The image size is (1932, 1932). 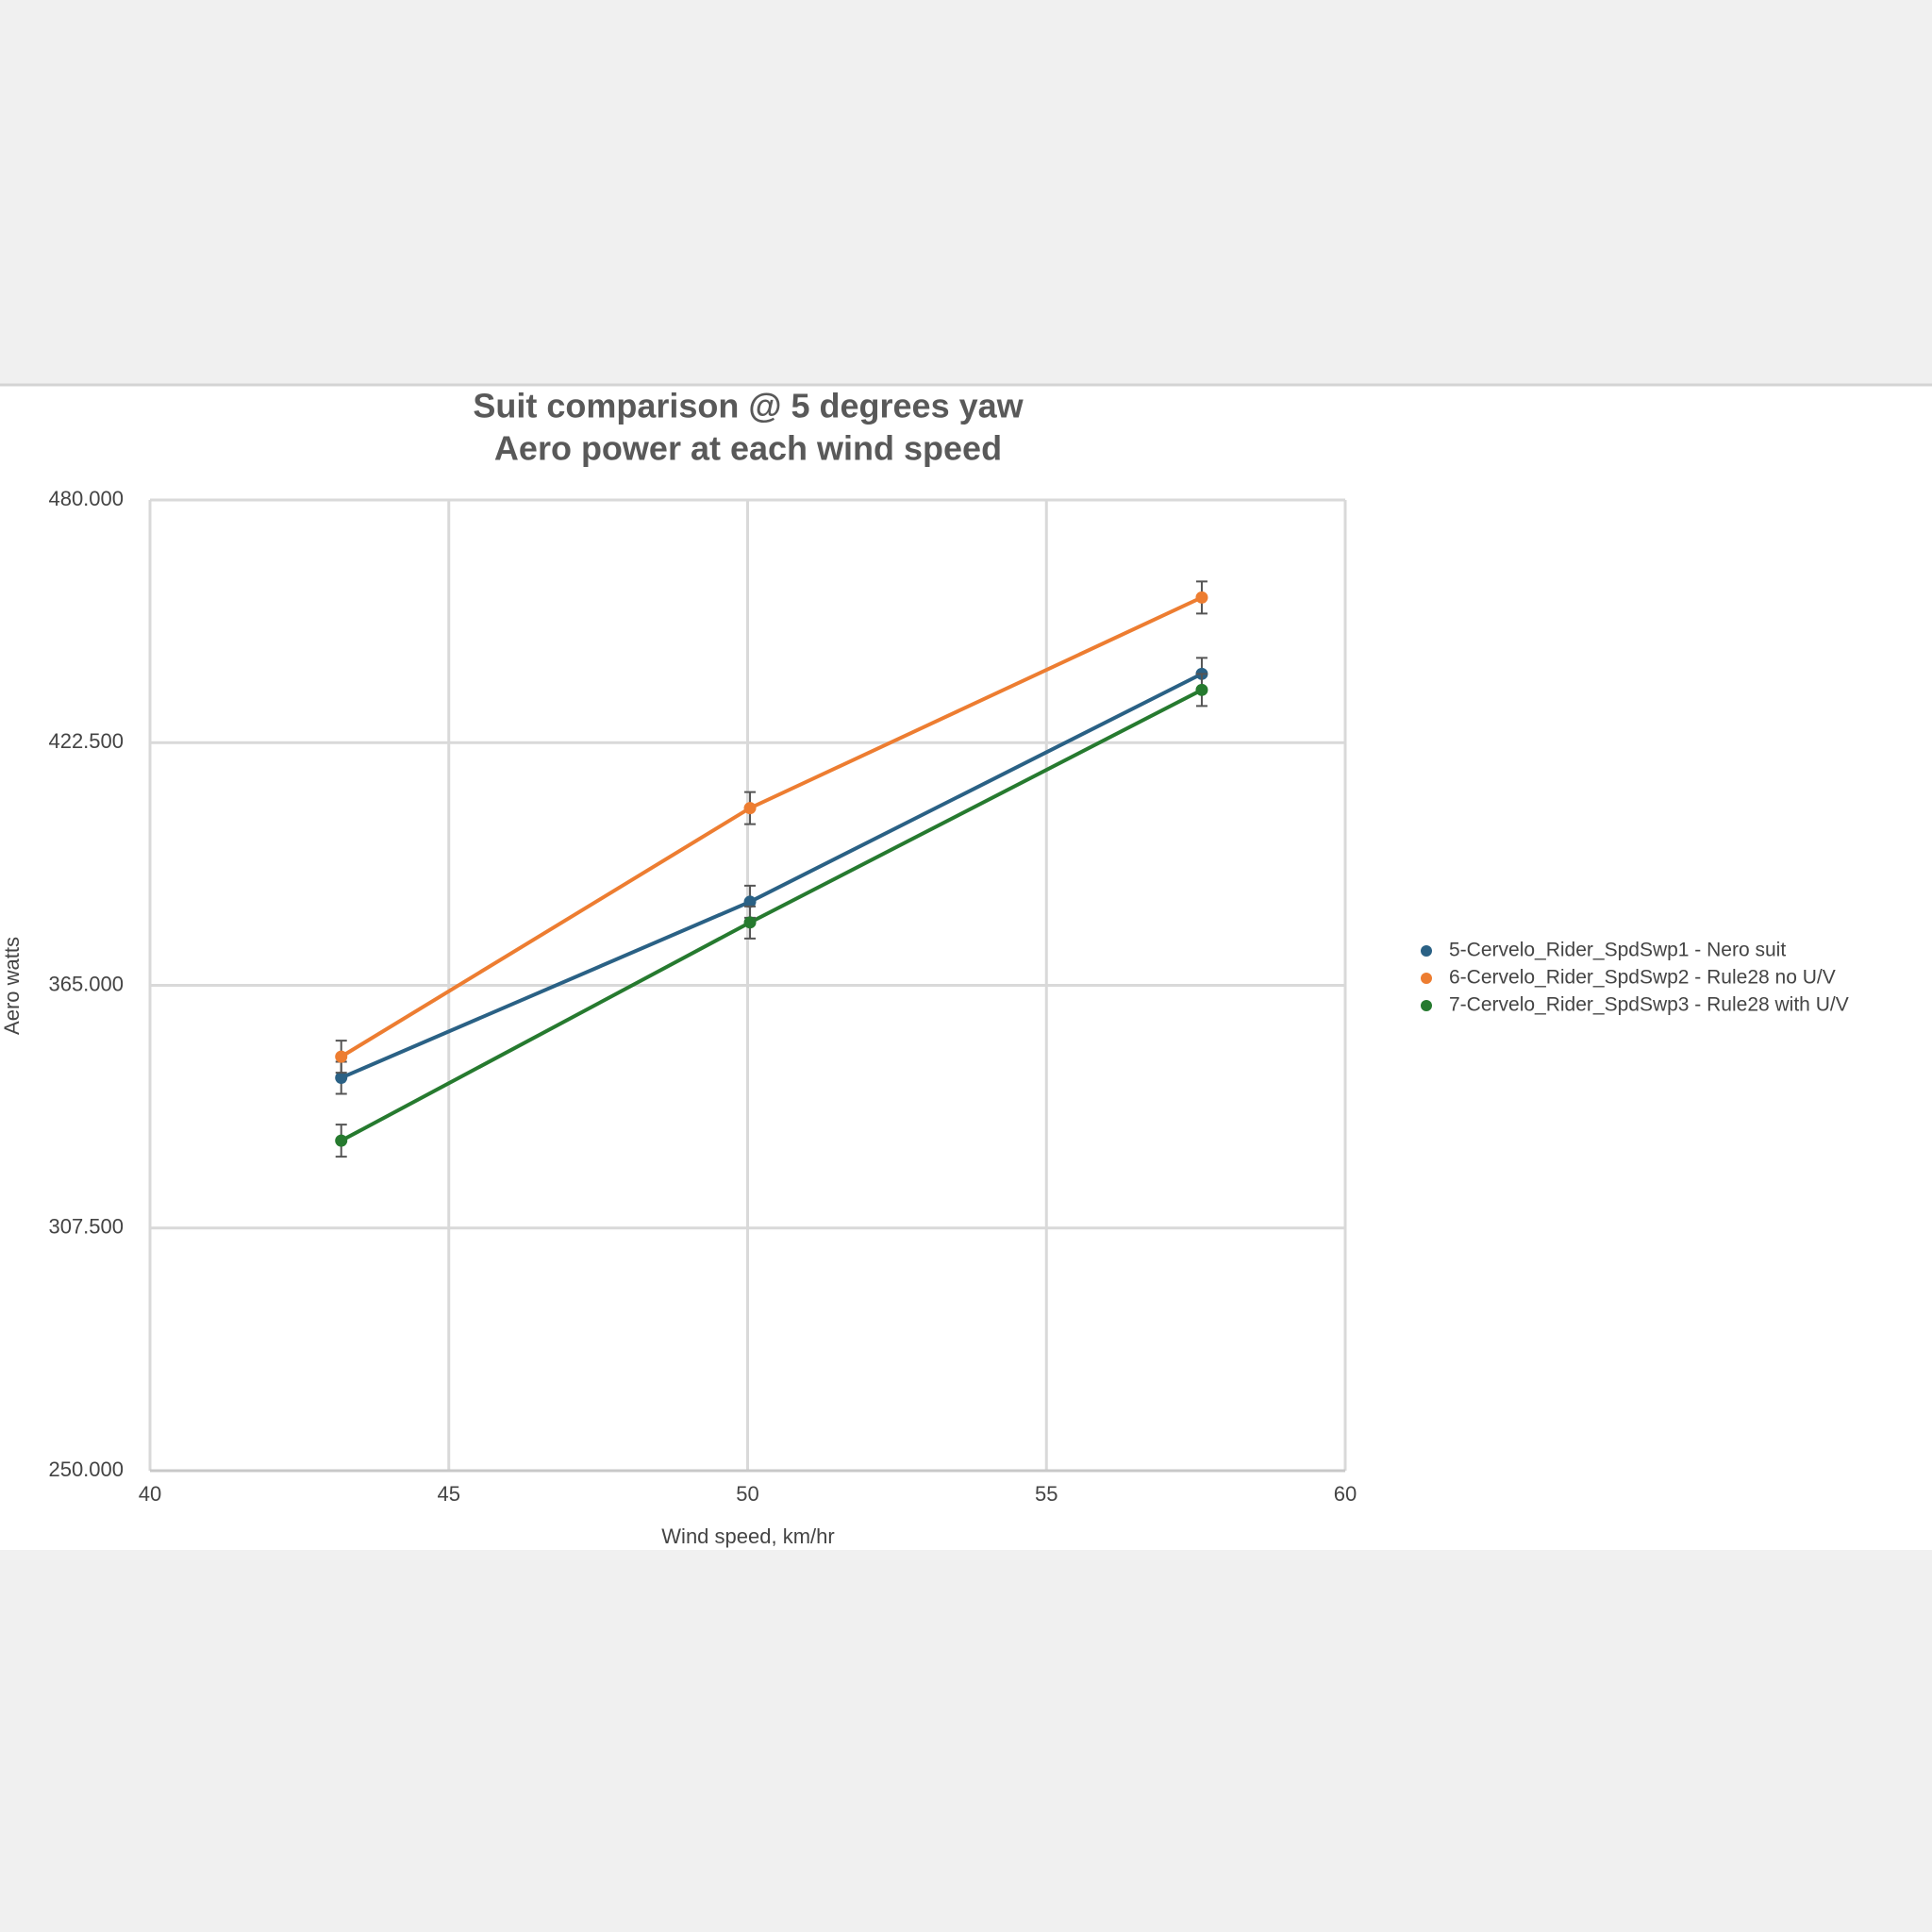 What do you see at coordinates (150, 1494) in the screenshot?
I see `x-tick-label: 40` at bounding box center [150, 1494].